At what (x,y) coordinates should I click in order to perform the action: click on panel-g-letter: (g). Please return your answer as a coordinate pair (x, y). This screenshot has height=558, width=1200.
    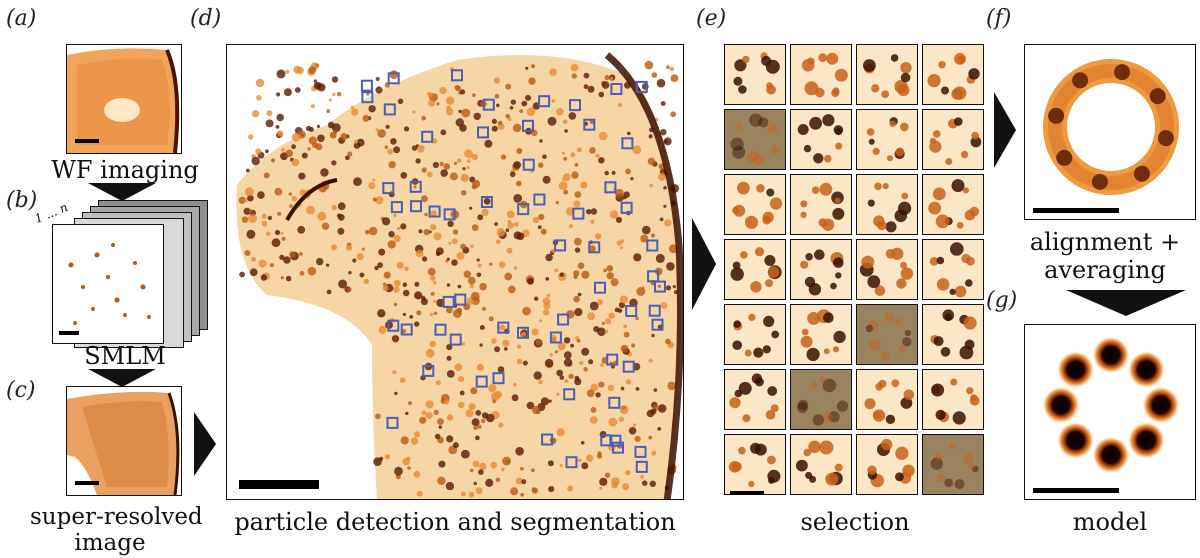
    Looking at the image, I should click on (1002, 300).